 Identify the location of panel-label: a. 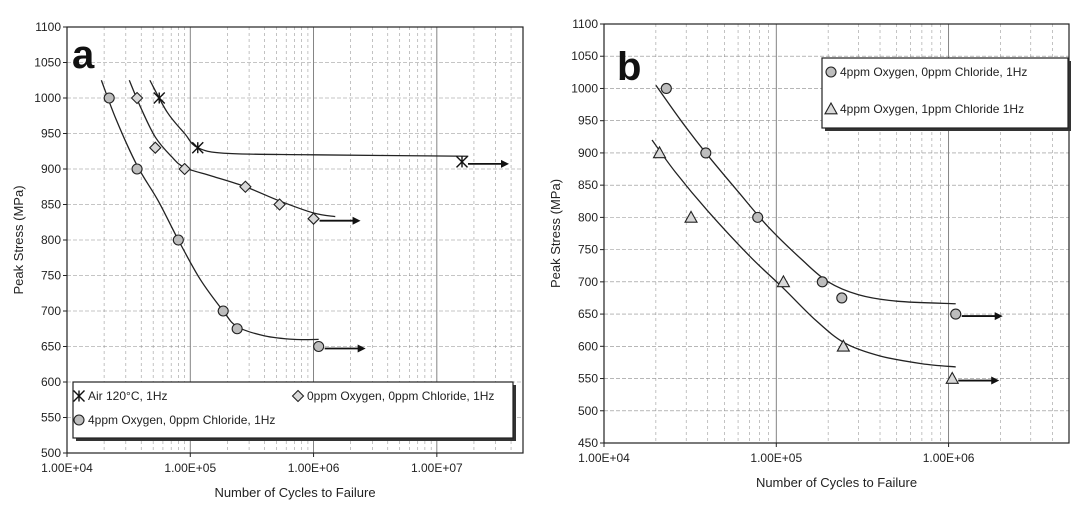
(83, 55).